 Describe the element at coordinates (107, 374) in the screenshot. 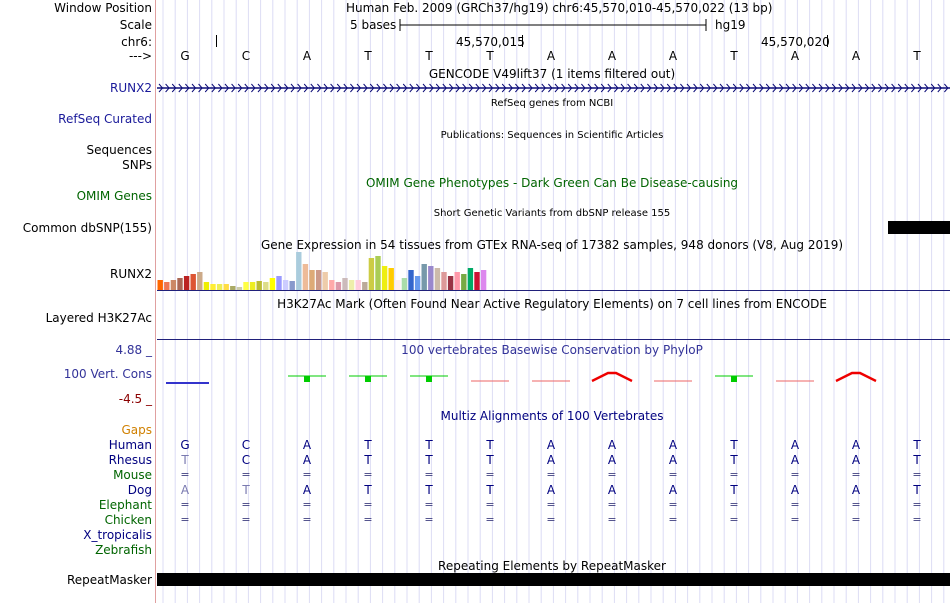

I see `conservation-label: 100 Vert. Cons` at that location.